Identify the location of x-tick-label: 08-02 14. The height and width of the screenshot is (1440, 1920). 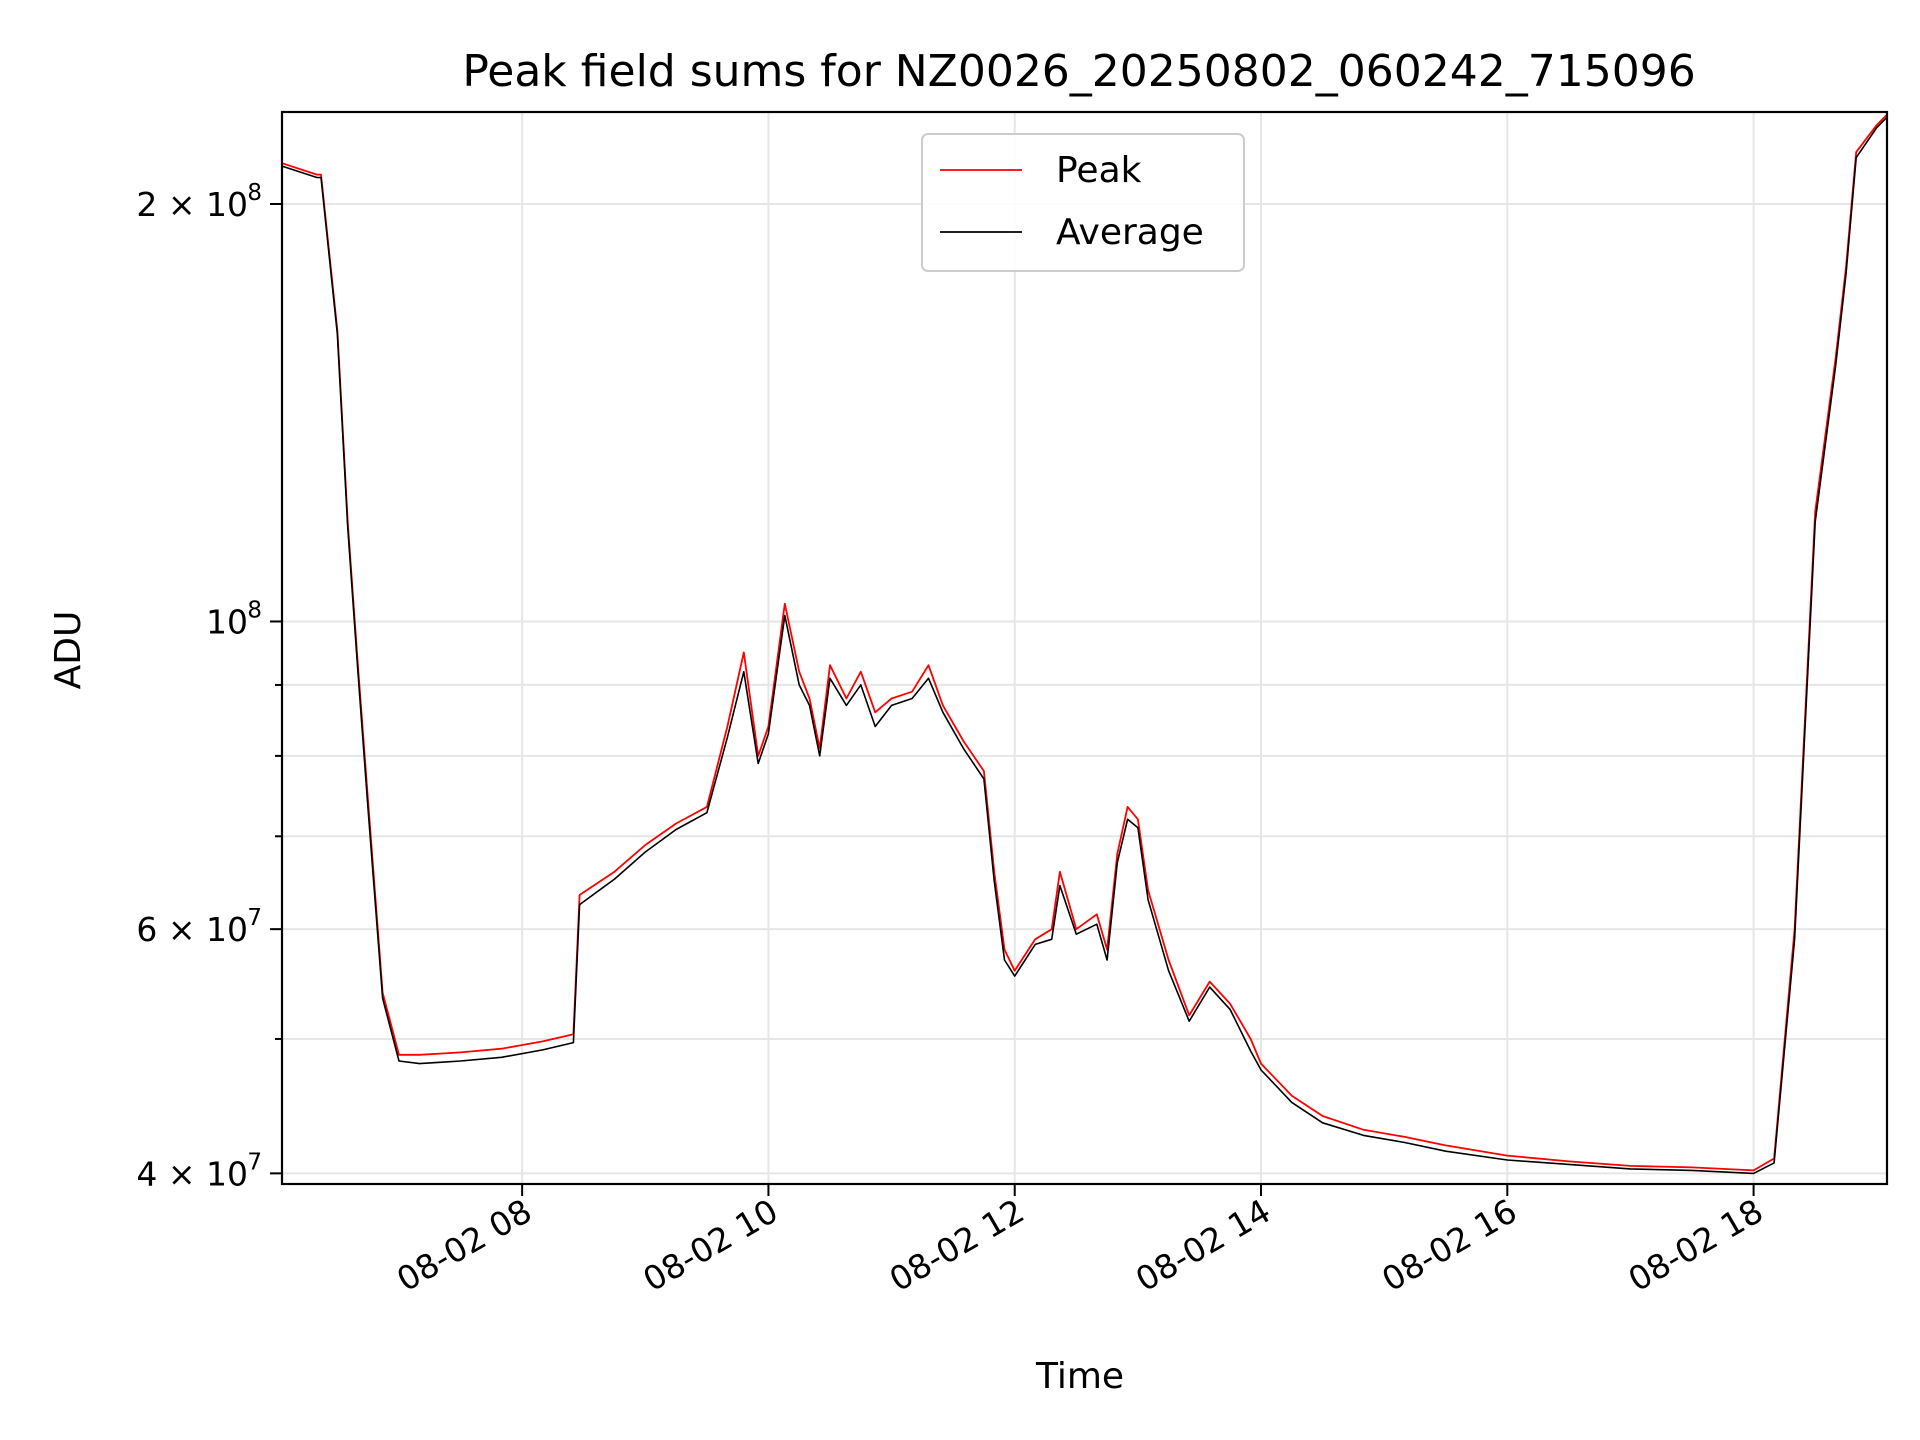
(1203, 1245).